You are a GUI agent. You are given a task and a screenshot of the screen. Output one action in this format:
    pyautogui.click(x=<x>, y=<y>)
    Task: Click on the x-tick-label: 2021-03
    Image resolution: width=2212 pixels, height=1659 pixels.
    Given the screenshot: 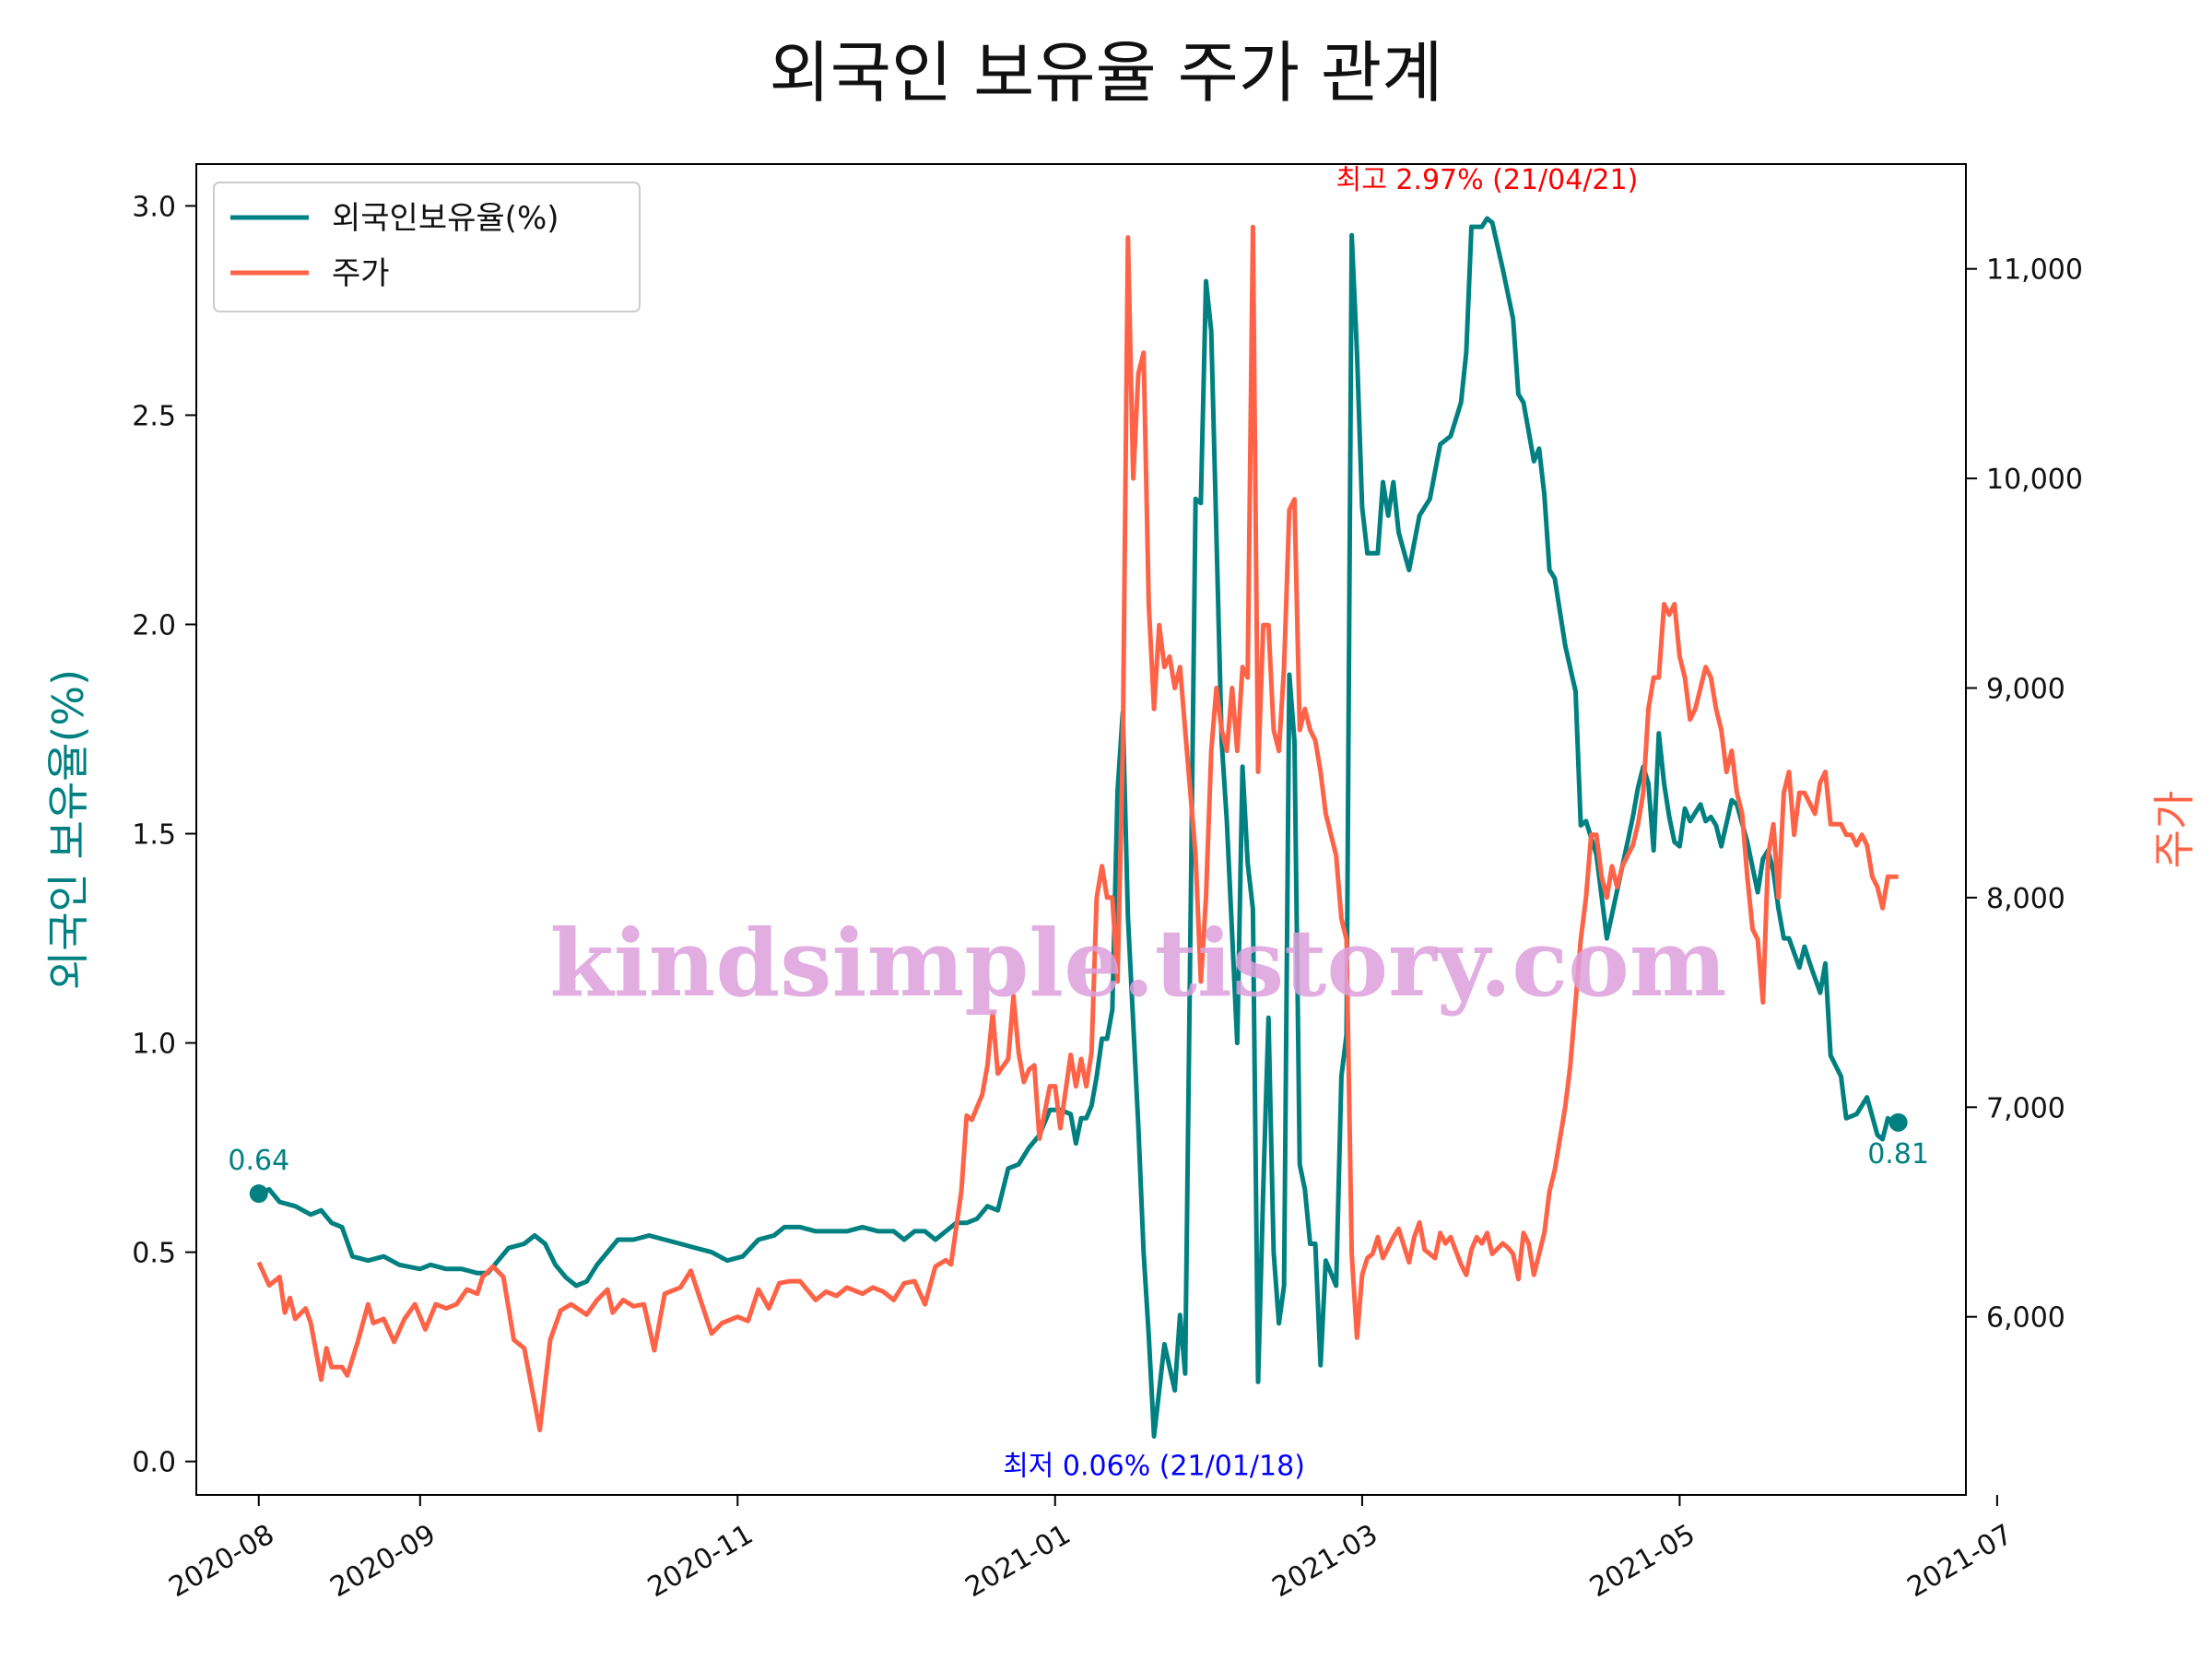 What is the action you would take?
    pyautogui.click(x=1325, y=1561)
    